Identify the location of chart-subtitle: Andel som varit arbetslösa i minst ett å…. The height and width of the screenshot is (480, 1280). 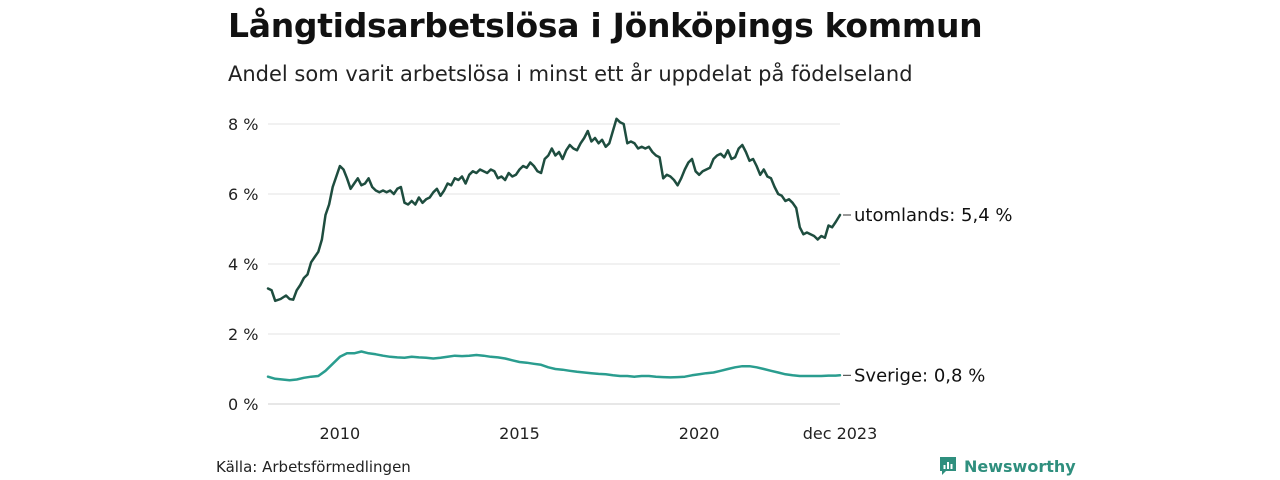
(570, 74).